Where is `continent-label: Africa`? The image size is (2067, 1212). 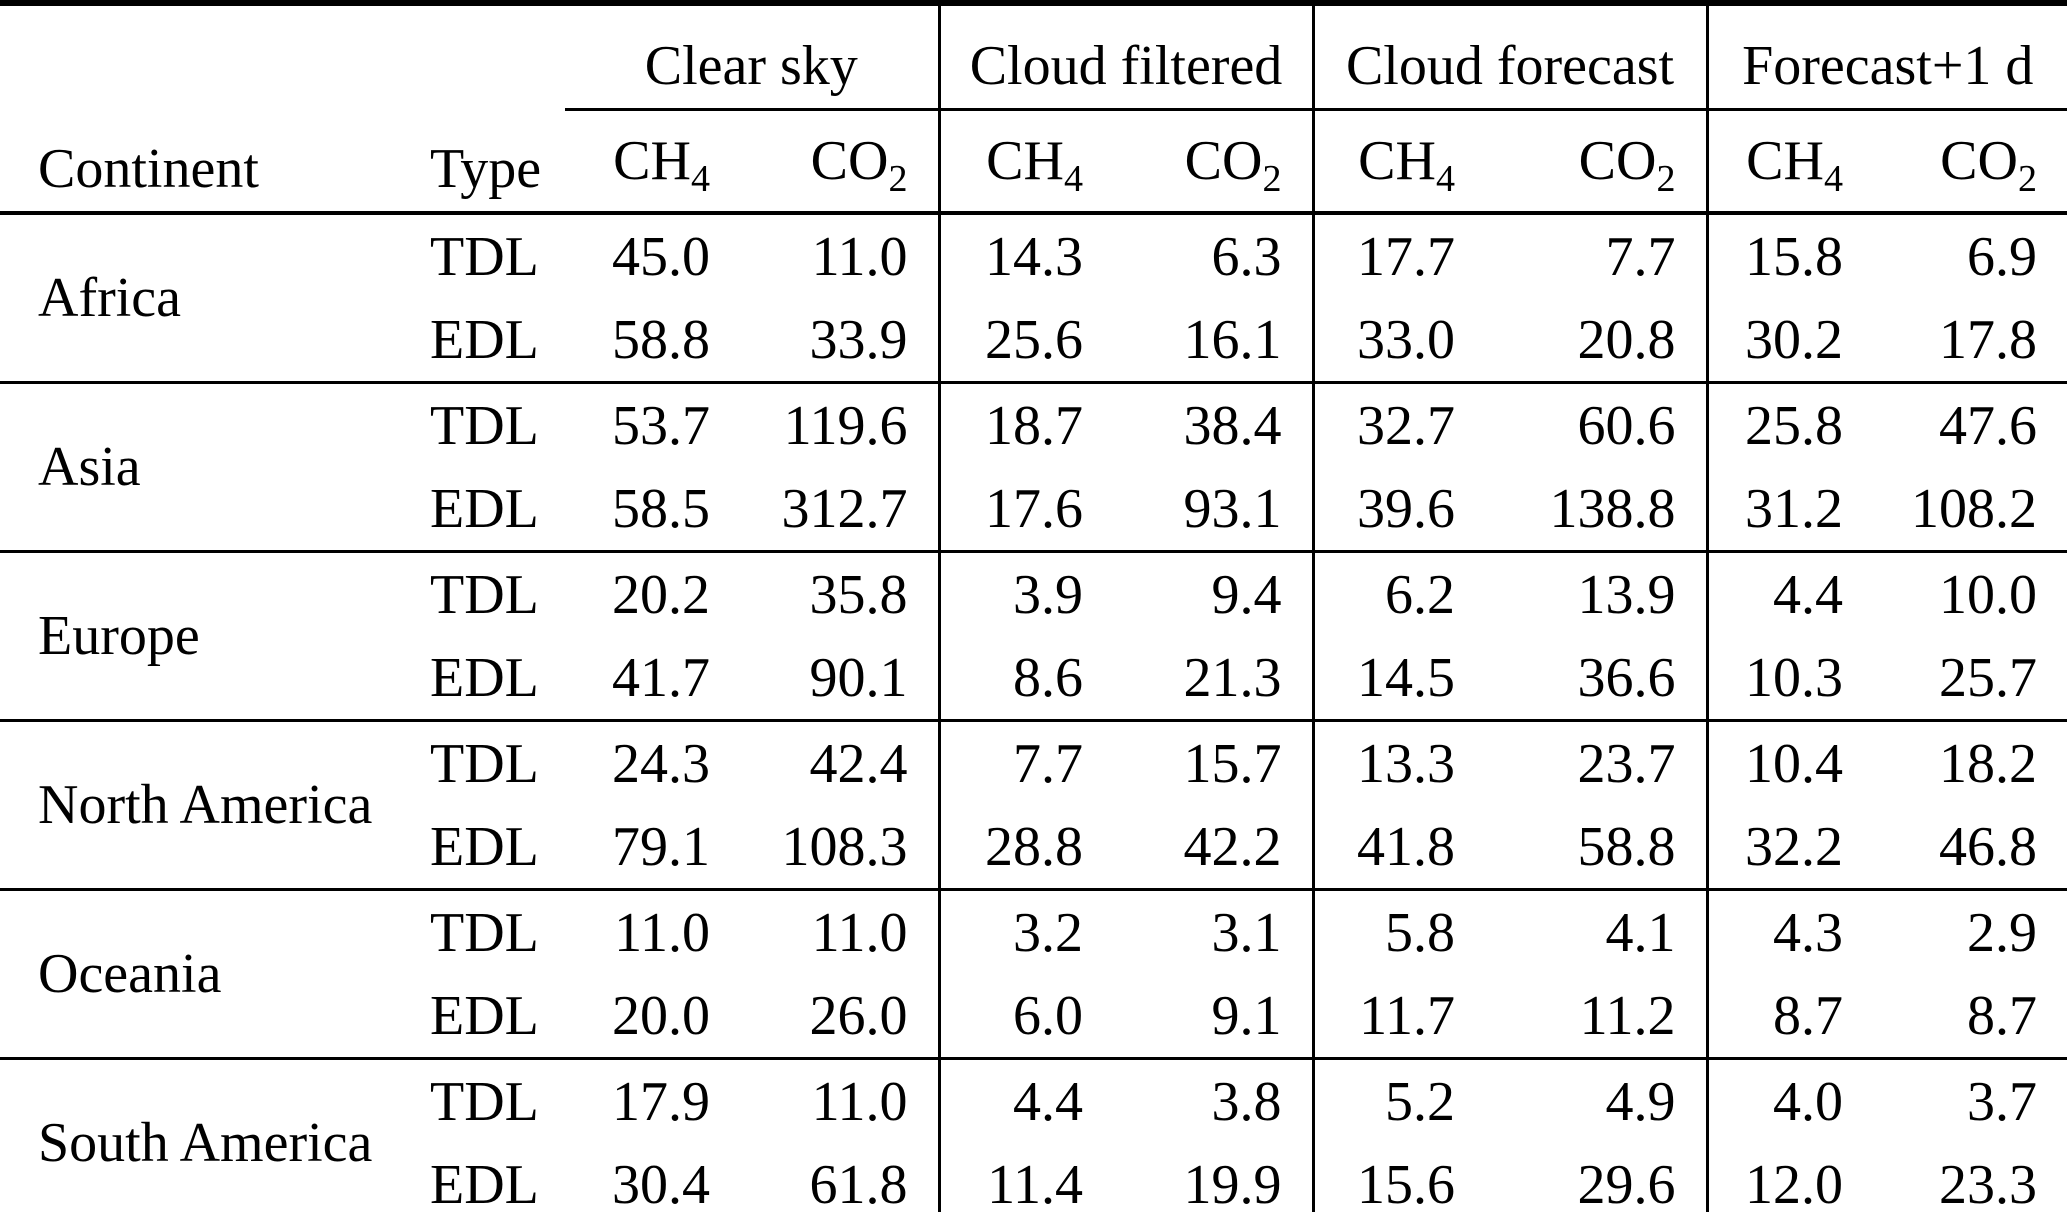 continent-label: Africa is located at coordinates (110, 298).